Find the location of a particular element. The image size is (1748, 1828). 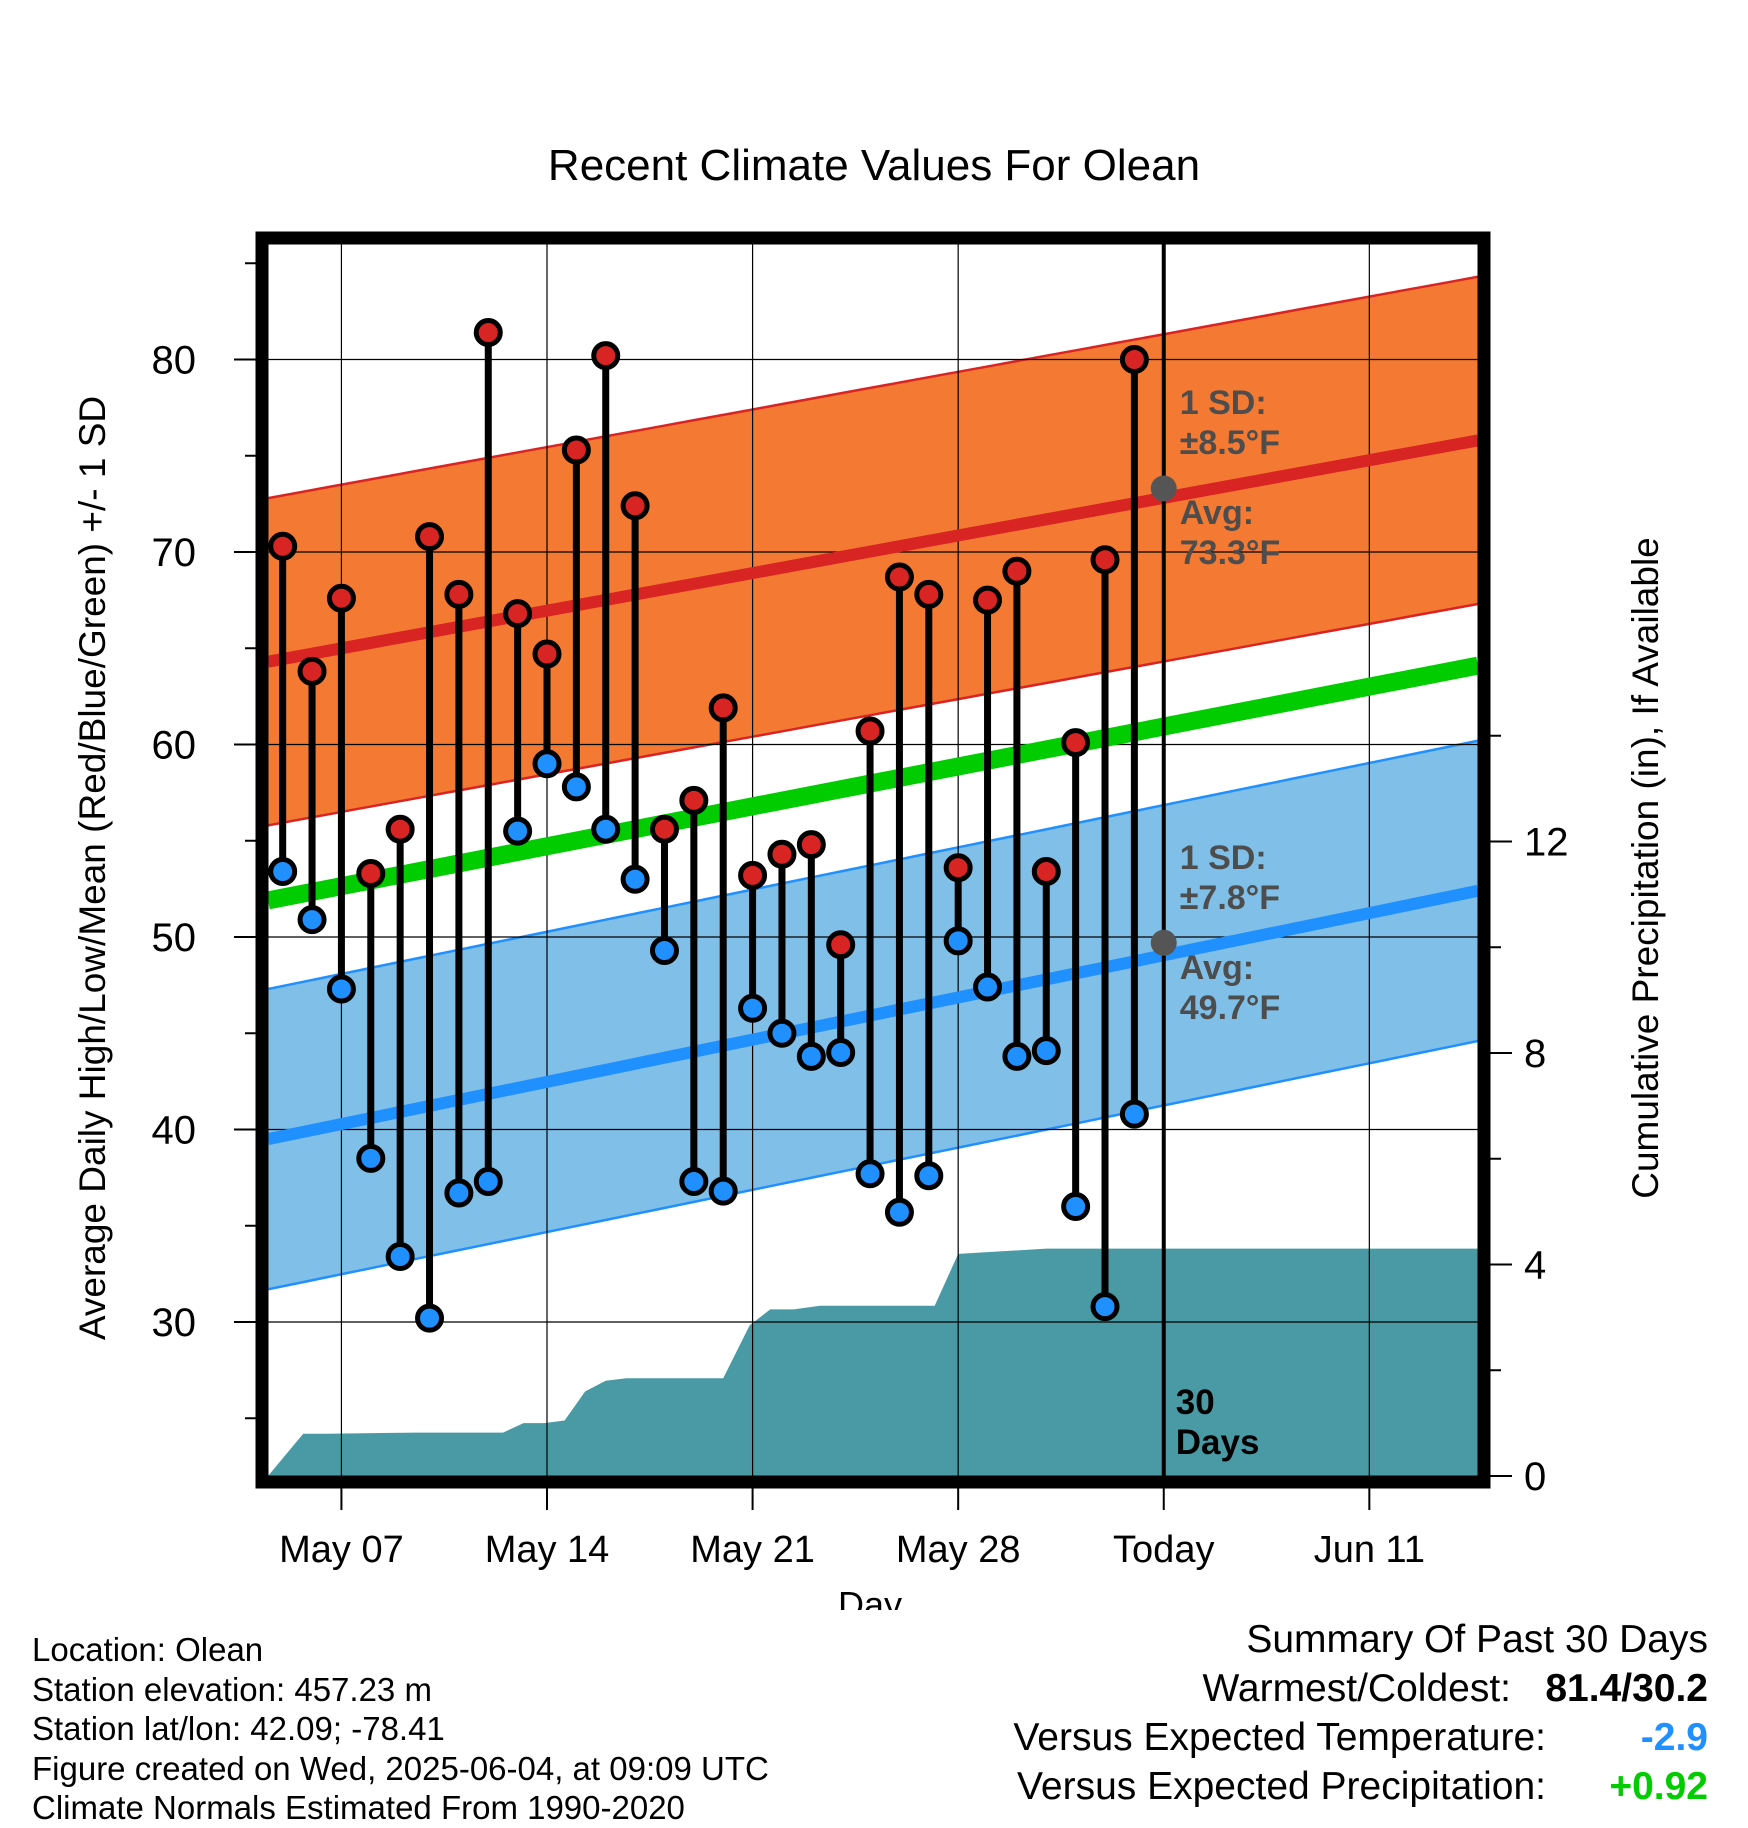

warmest-coldest-row: Warmest/Coldest: 81.4/30.2 is located at coordinates (1258, 1691).